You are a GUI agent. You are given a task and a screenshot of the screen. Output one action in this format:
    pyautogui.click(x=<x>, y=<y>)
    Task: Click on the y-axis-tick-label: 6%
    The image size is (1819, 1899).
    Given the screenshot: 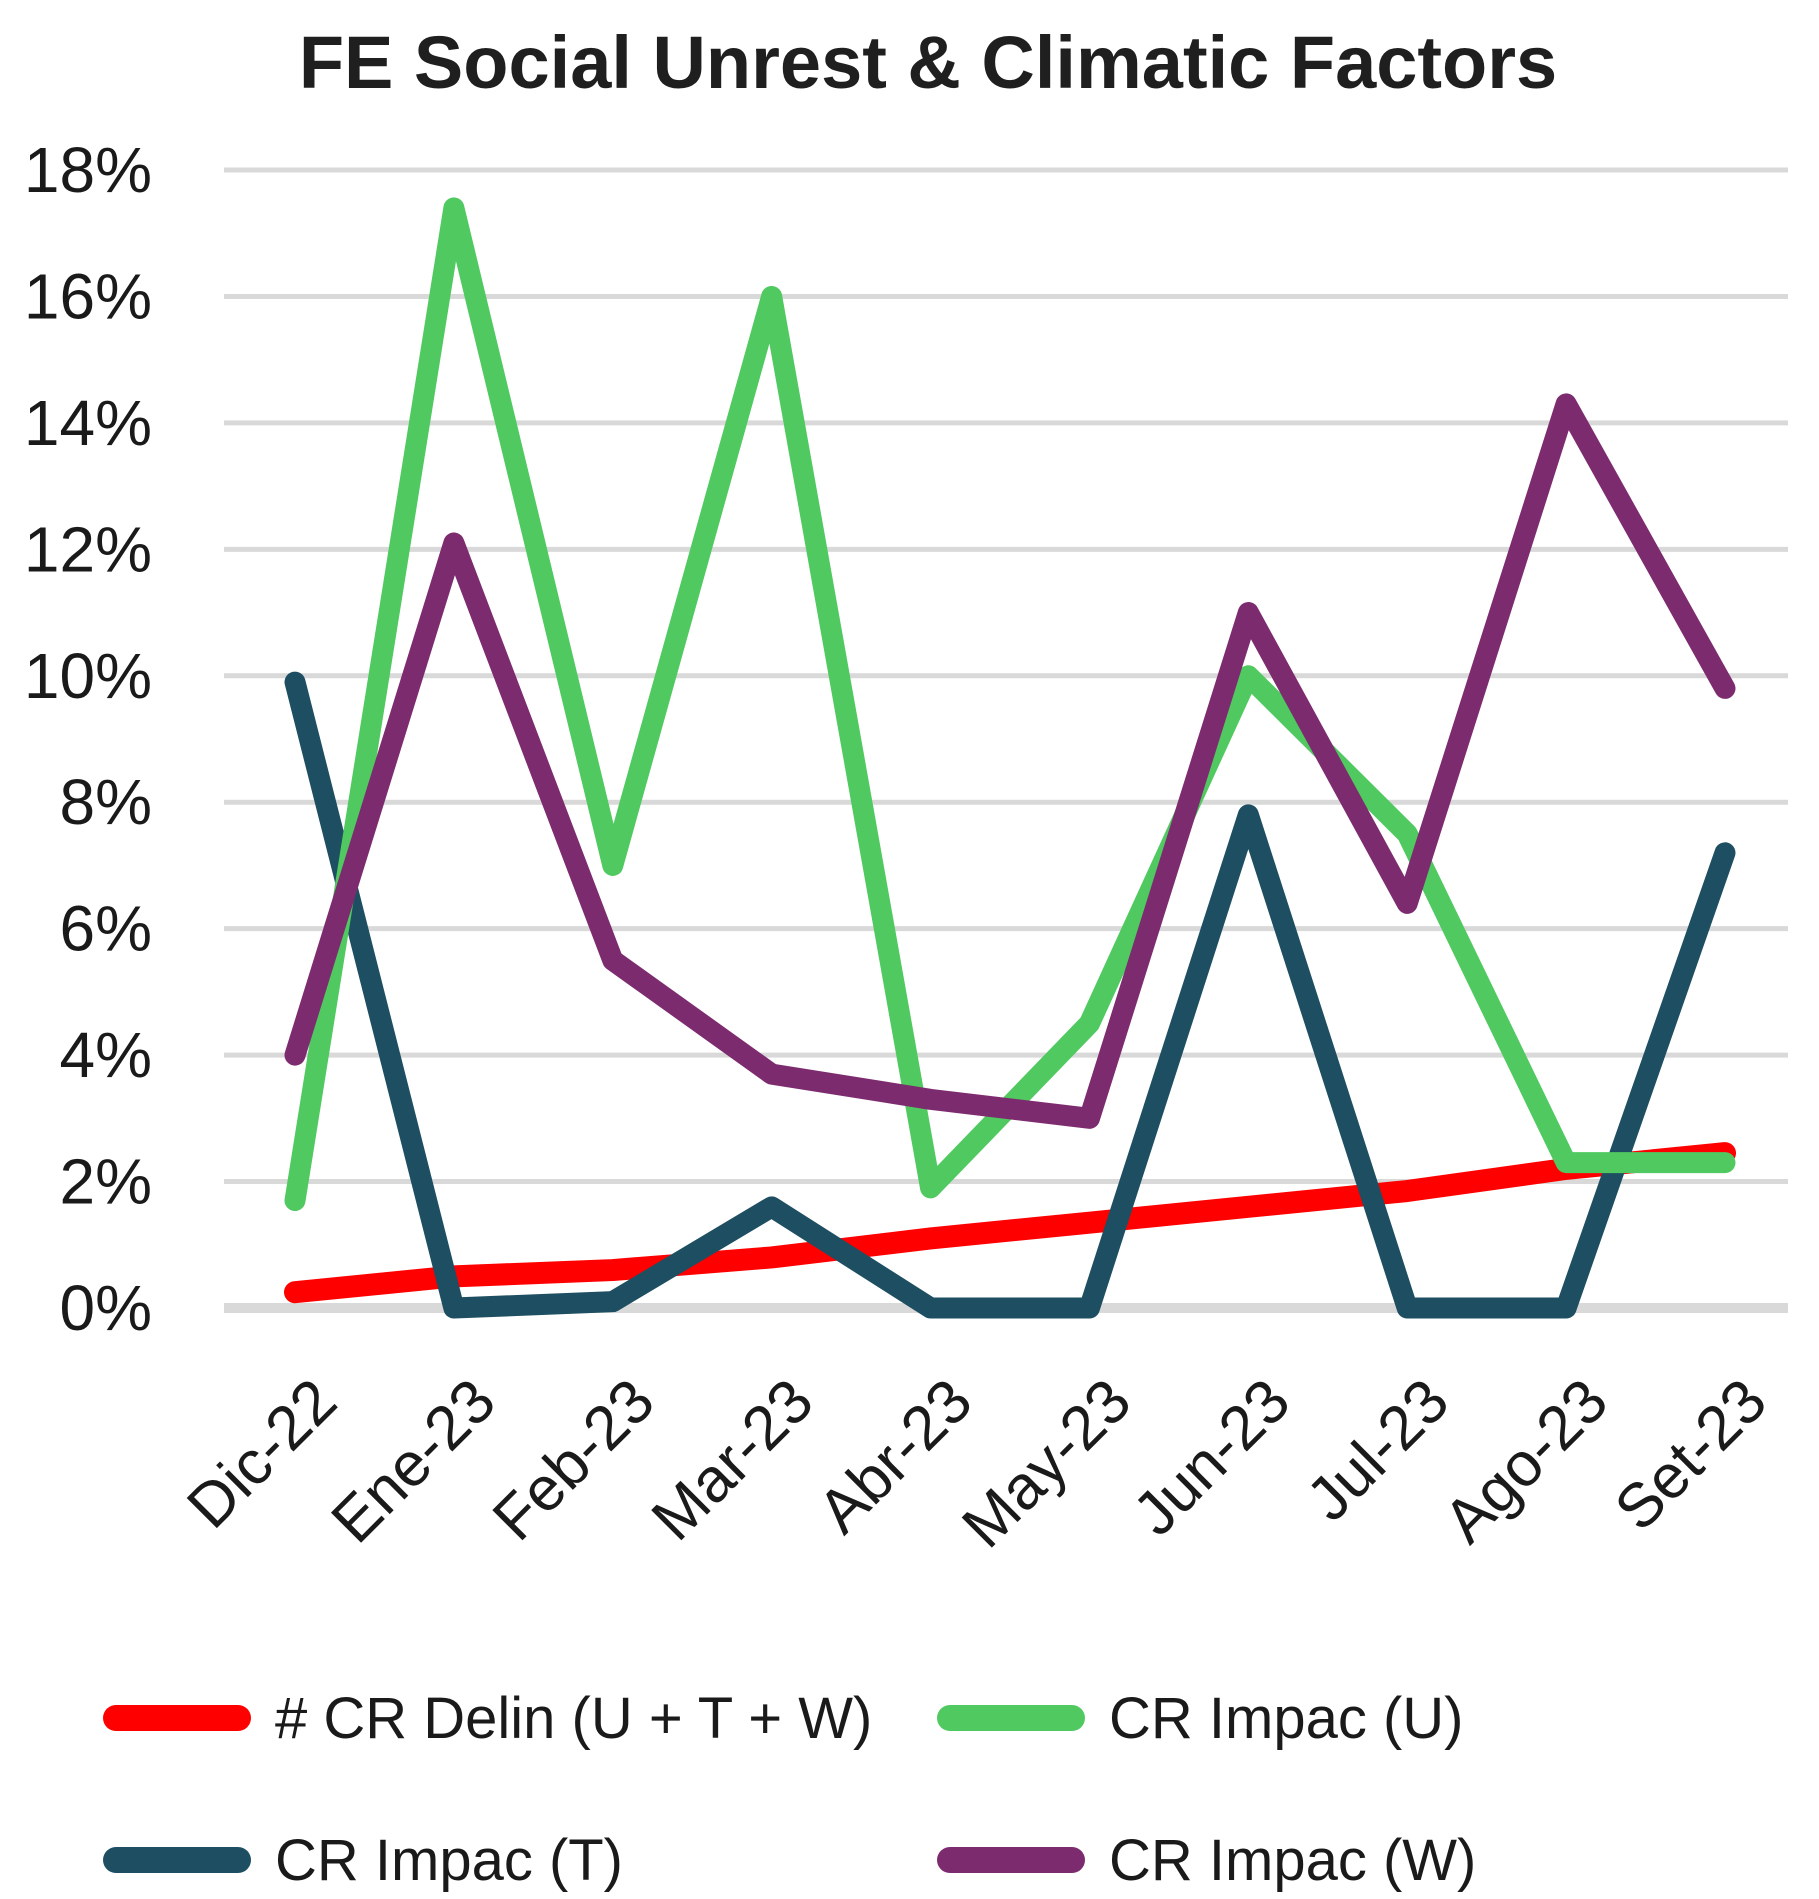 What is the action you would take?
    pyautogui.click(x=106, y=929)
    